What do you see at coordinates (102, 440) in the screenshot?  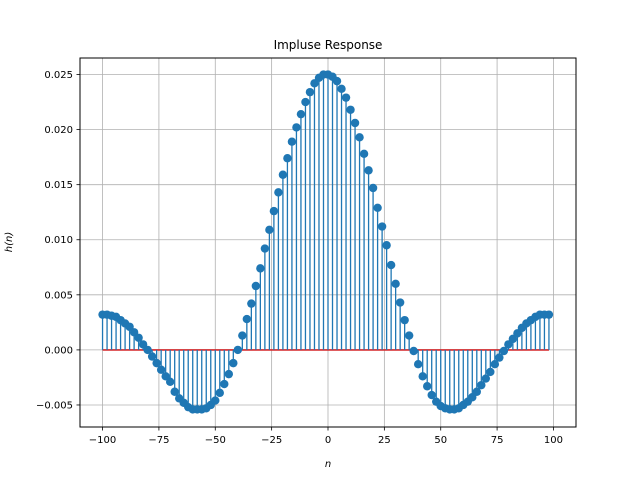 I see `x-tick-label: −100` at bounding box center [102, 440].